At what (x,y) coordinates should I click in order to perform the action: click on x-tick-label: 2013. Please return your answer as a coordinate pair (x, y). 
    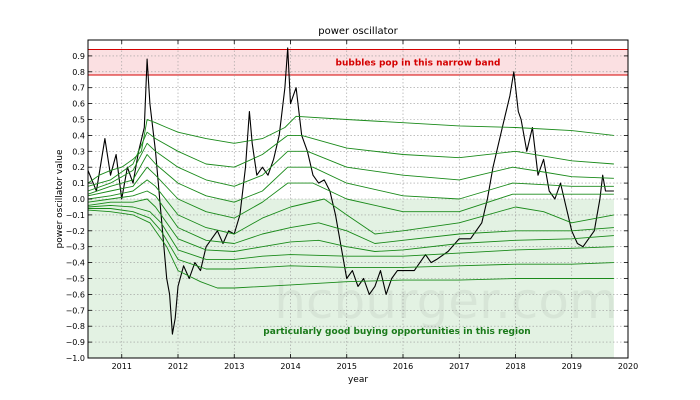
    Looking at the image, I should click on (234, 366).